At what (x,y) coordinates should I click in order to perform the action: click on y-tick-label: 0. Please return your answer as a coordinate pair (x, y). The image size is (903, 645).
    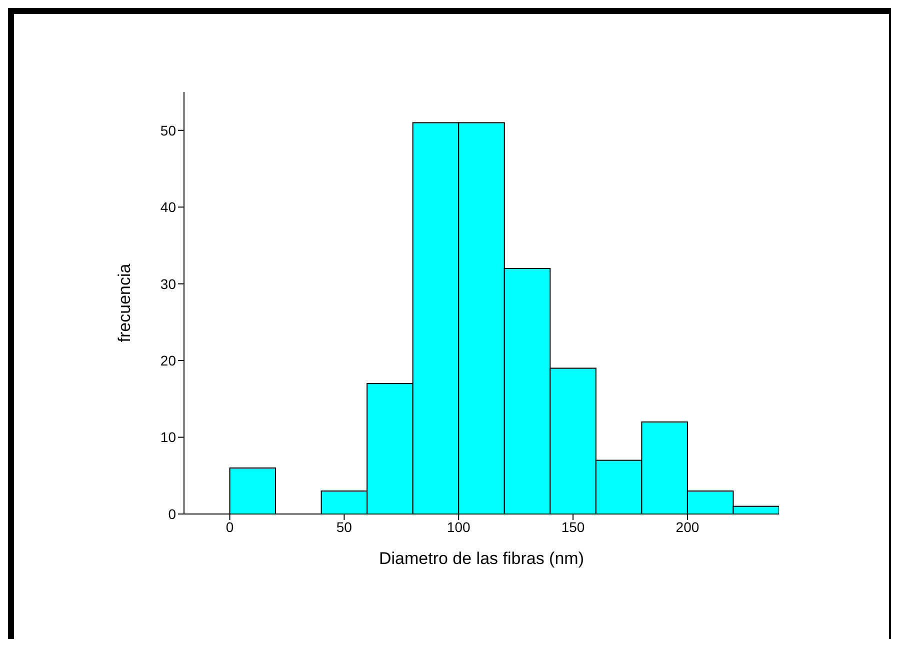
    Looking at the image, I should click on (172, 514).